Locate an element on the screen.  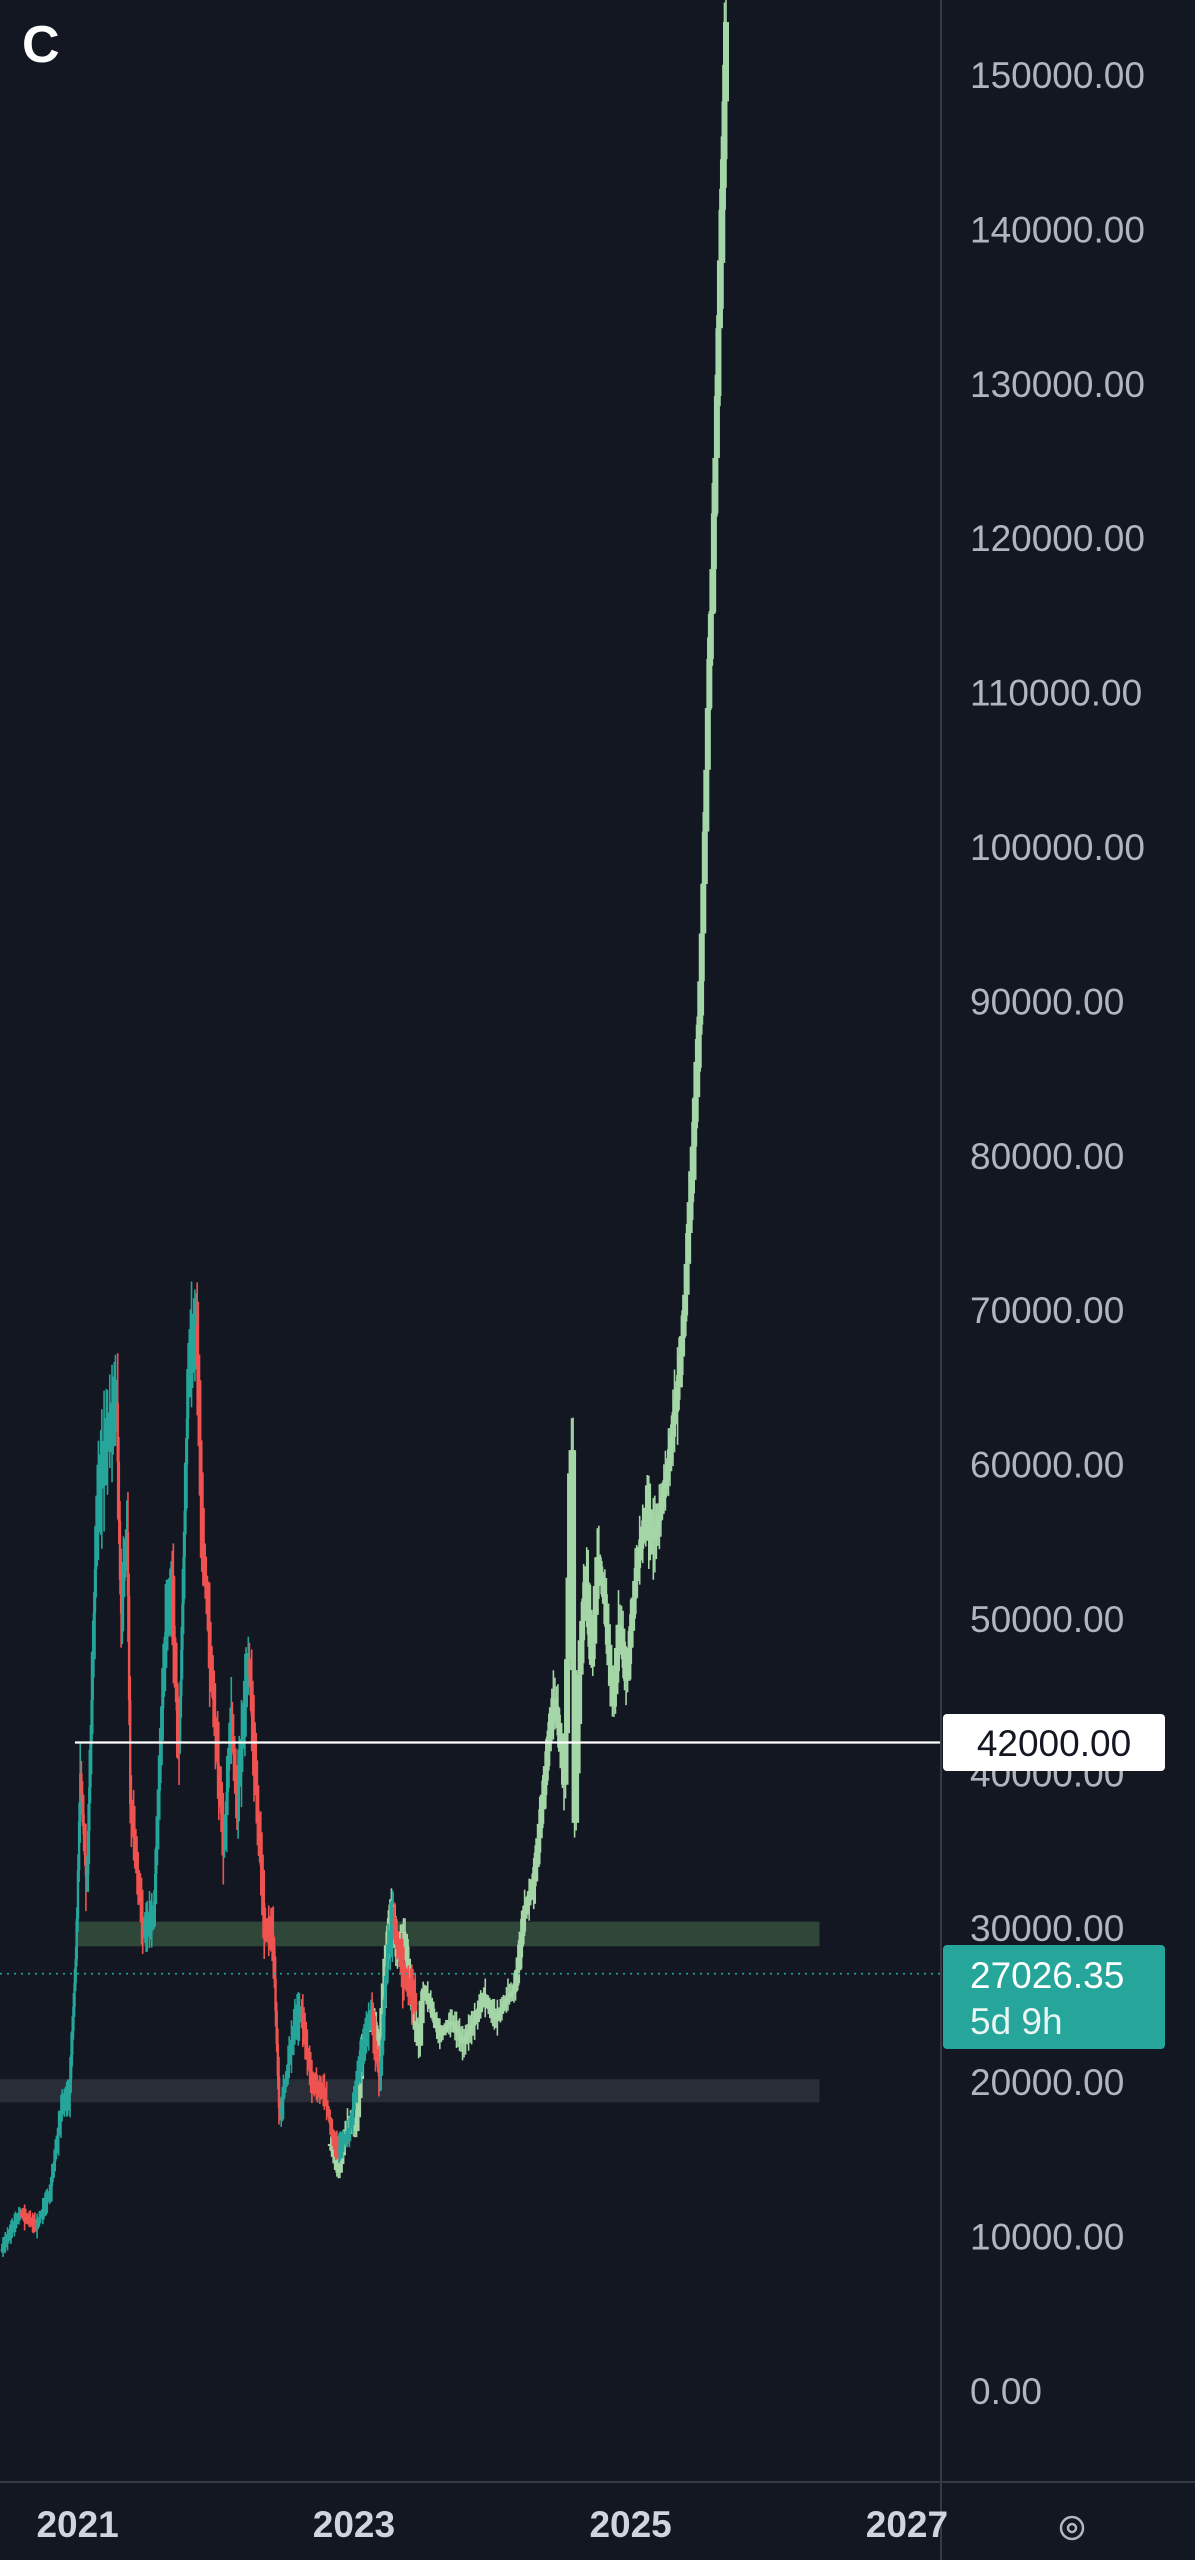
price-tick-label: 30000.00 is located at coordinates (1047, 1928).